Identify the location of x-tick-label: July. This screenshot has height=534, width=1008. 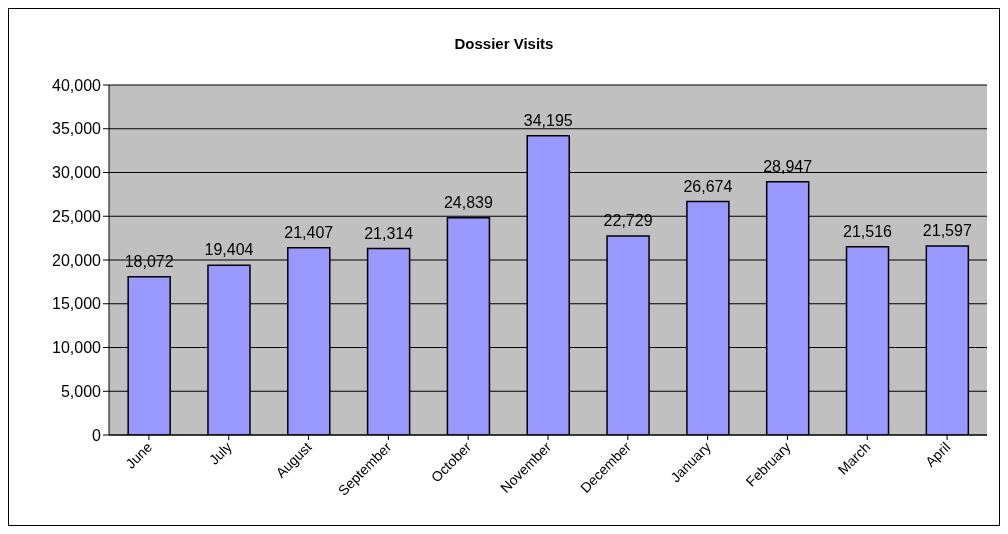
(220, 453).